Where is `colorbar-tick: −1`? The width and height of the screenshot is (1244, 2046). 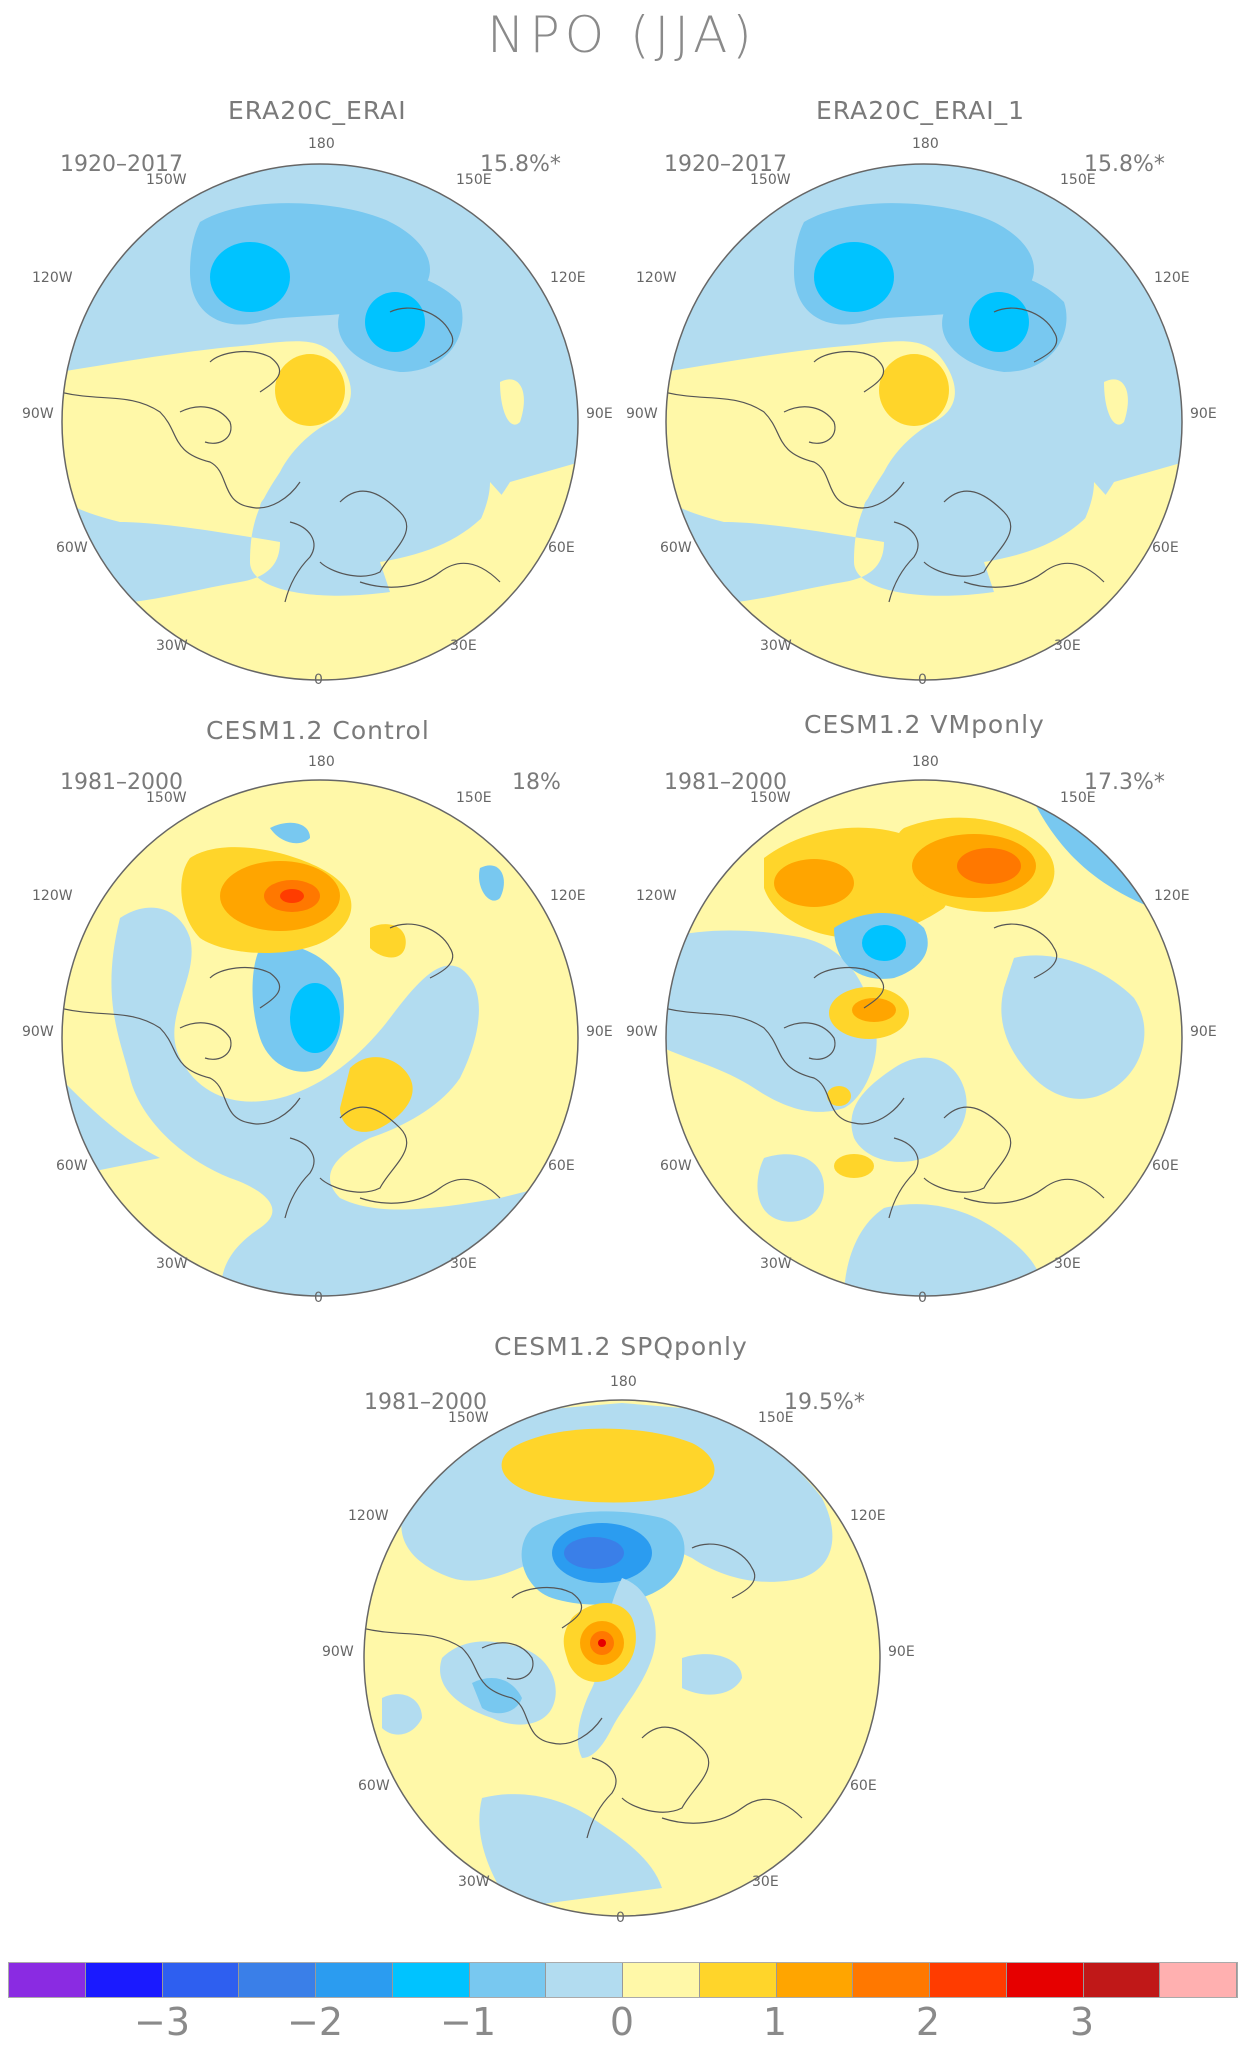 colorbar-tick: −1 is located at coordinates (468, 2022).